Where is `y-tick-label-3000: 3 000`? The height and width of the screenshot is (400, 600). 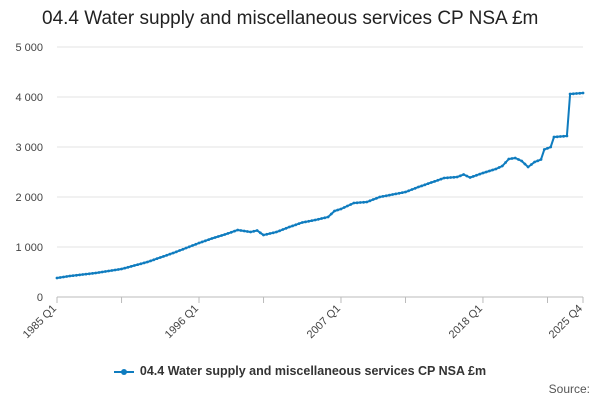
y-tick-label-3000: 3 000 is located at coordinates (29, 148).